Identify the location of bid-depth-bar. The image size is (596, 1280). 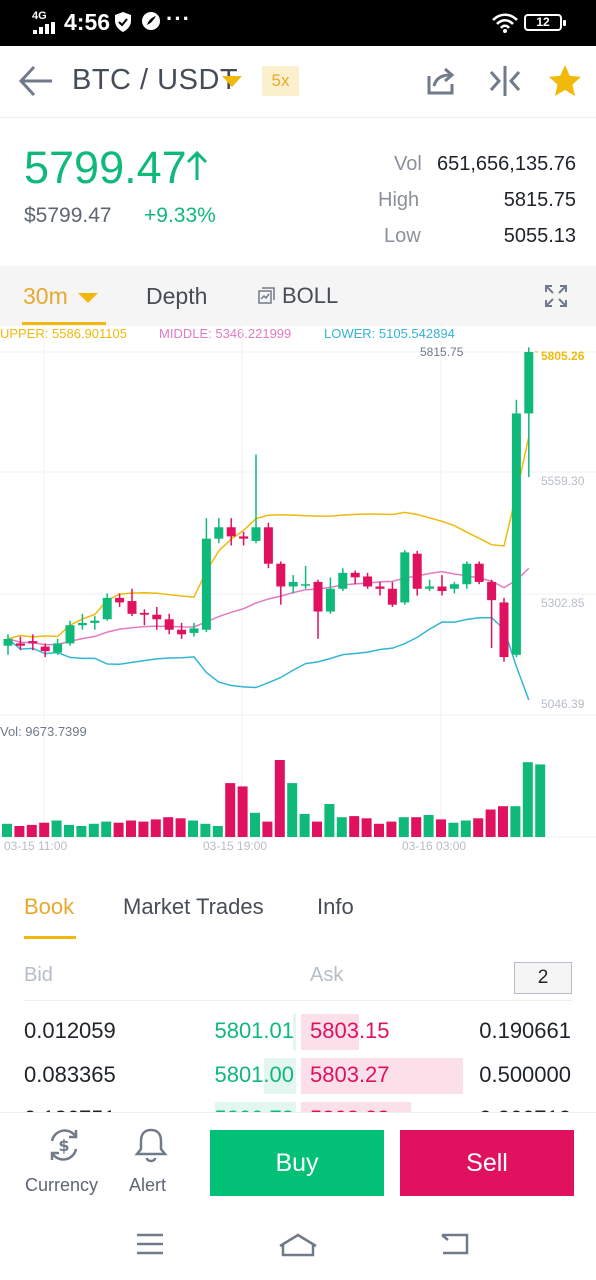
(294, 1032).